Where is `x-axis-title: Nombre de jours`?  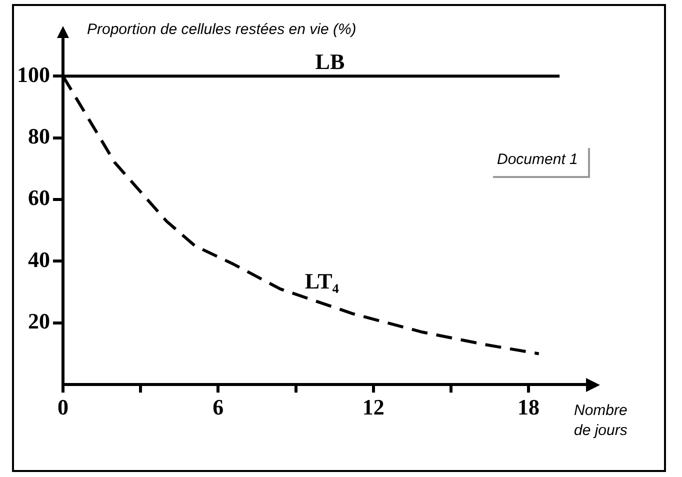 x-axis-title: Nombre de jours is located at coordinates (601, 420).